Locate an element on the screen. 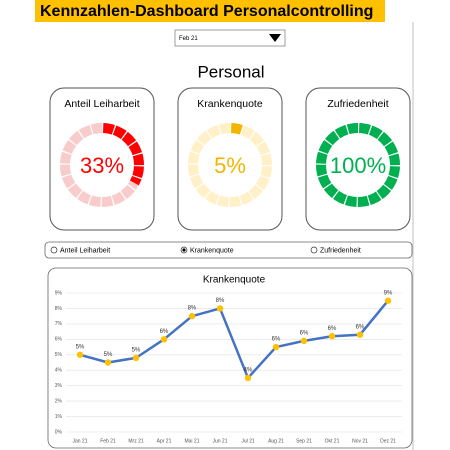 Image resolution: width=450 pixels, height=450 pixels. y-tick-label: 4% is located at coordinates (59, 371).